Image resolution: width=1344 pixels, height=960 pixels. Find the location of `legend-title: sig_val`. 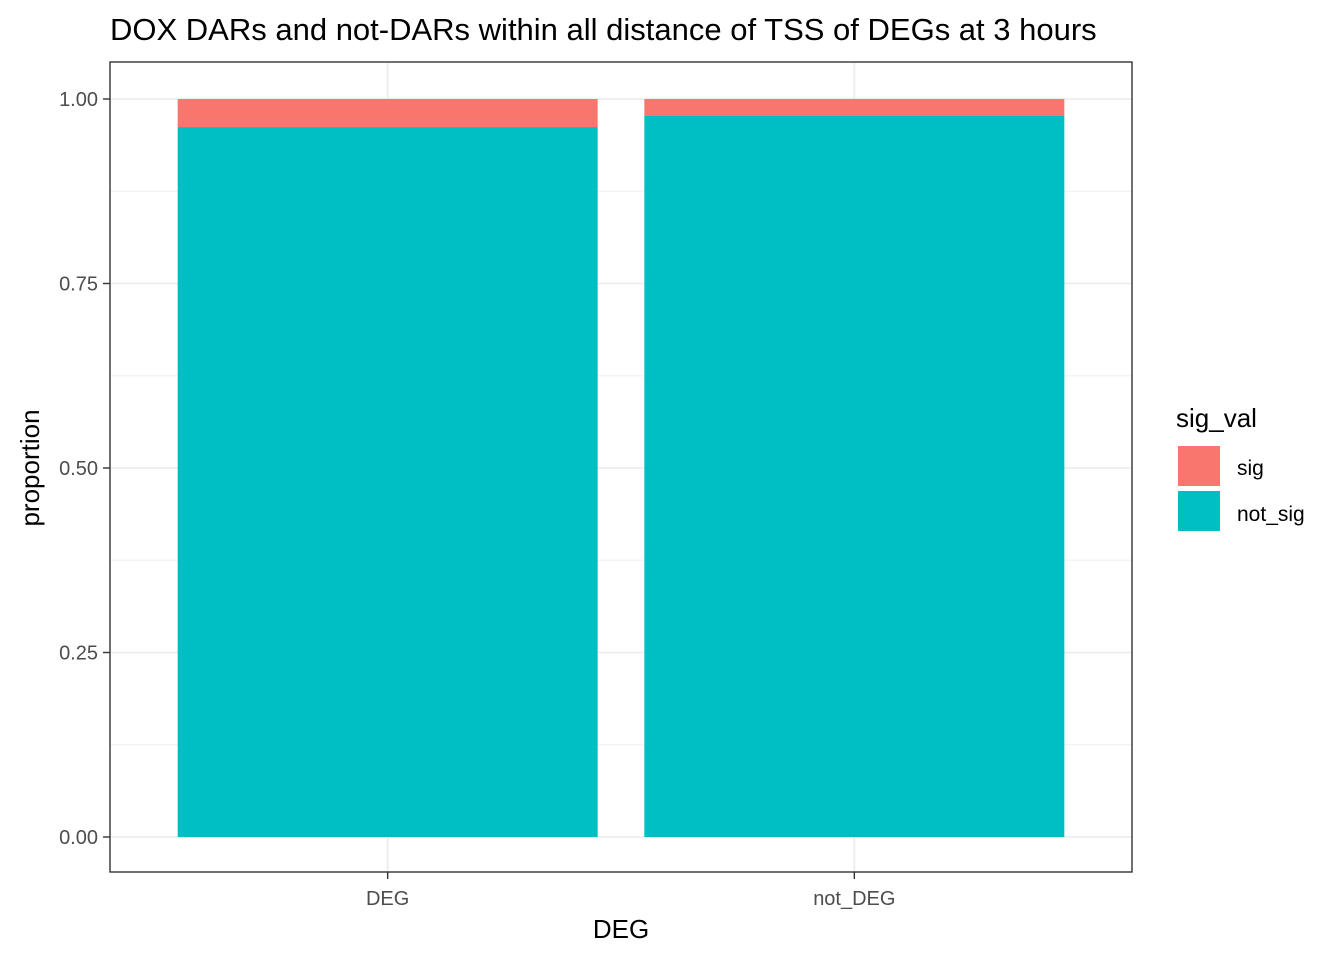

legend-title: sig_val is located at coordinates (1216, 418).